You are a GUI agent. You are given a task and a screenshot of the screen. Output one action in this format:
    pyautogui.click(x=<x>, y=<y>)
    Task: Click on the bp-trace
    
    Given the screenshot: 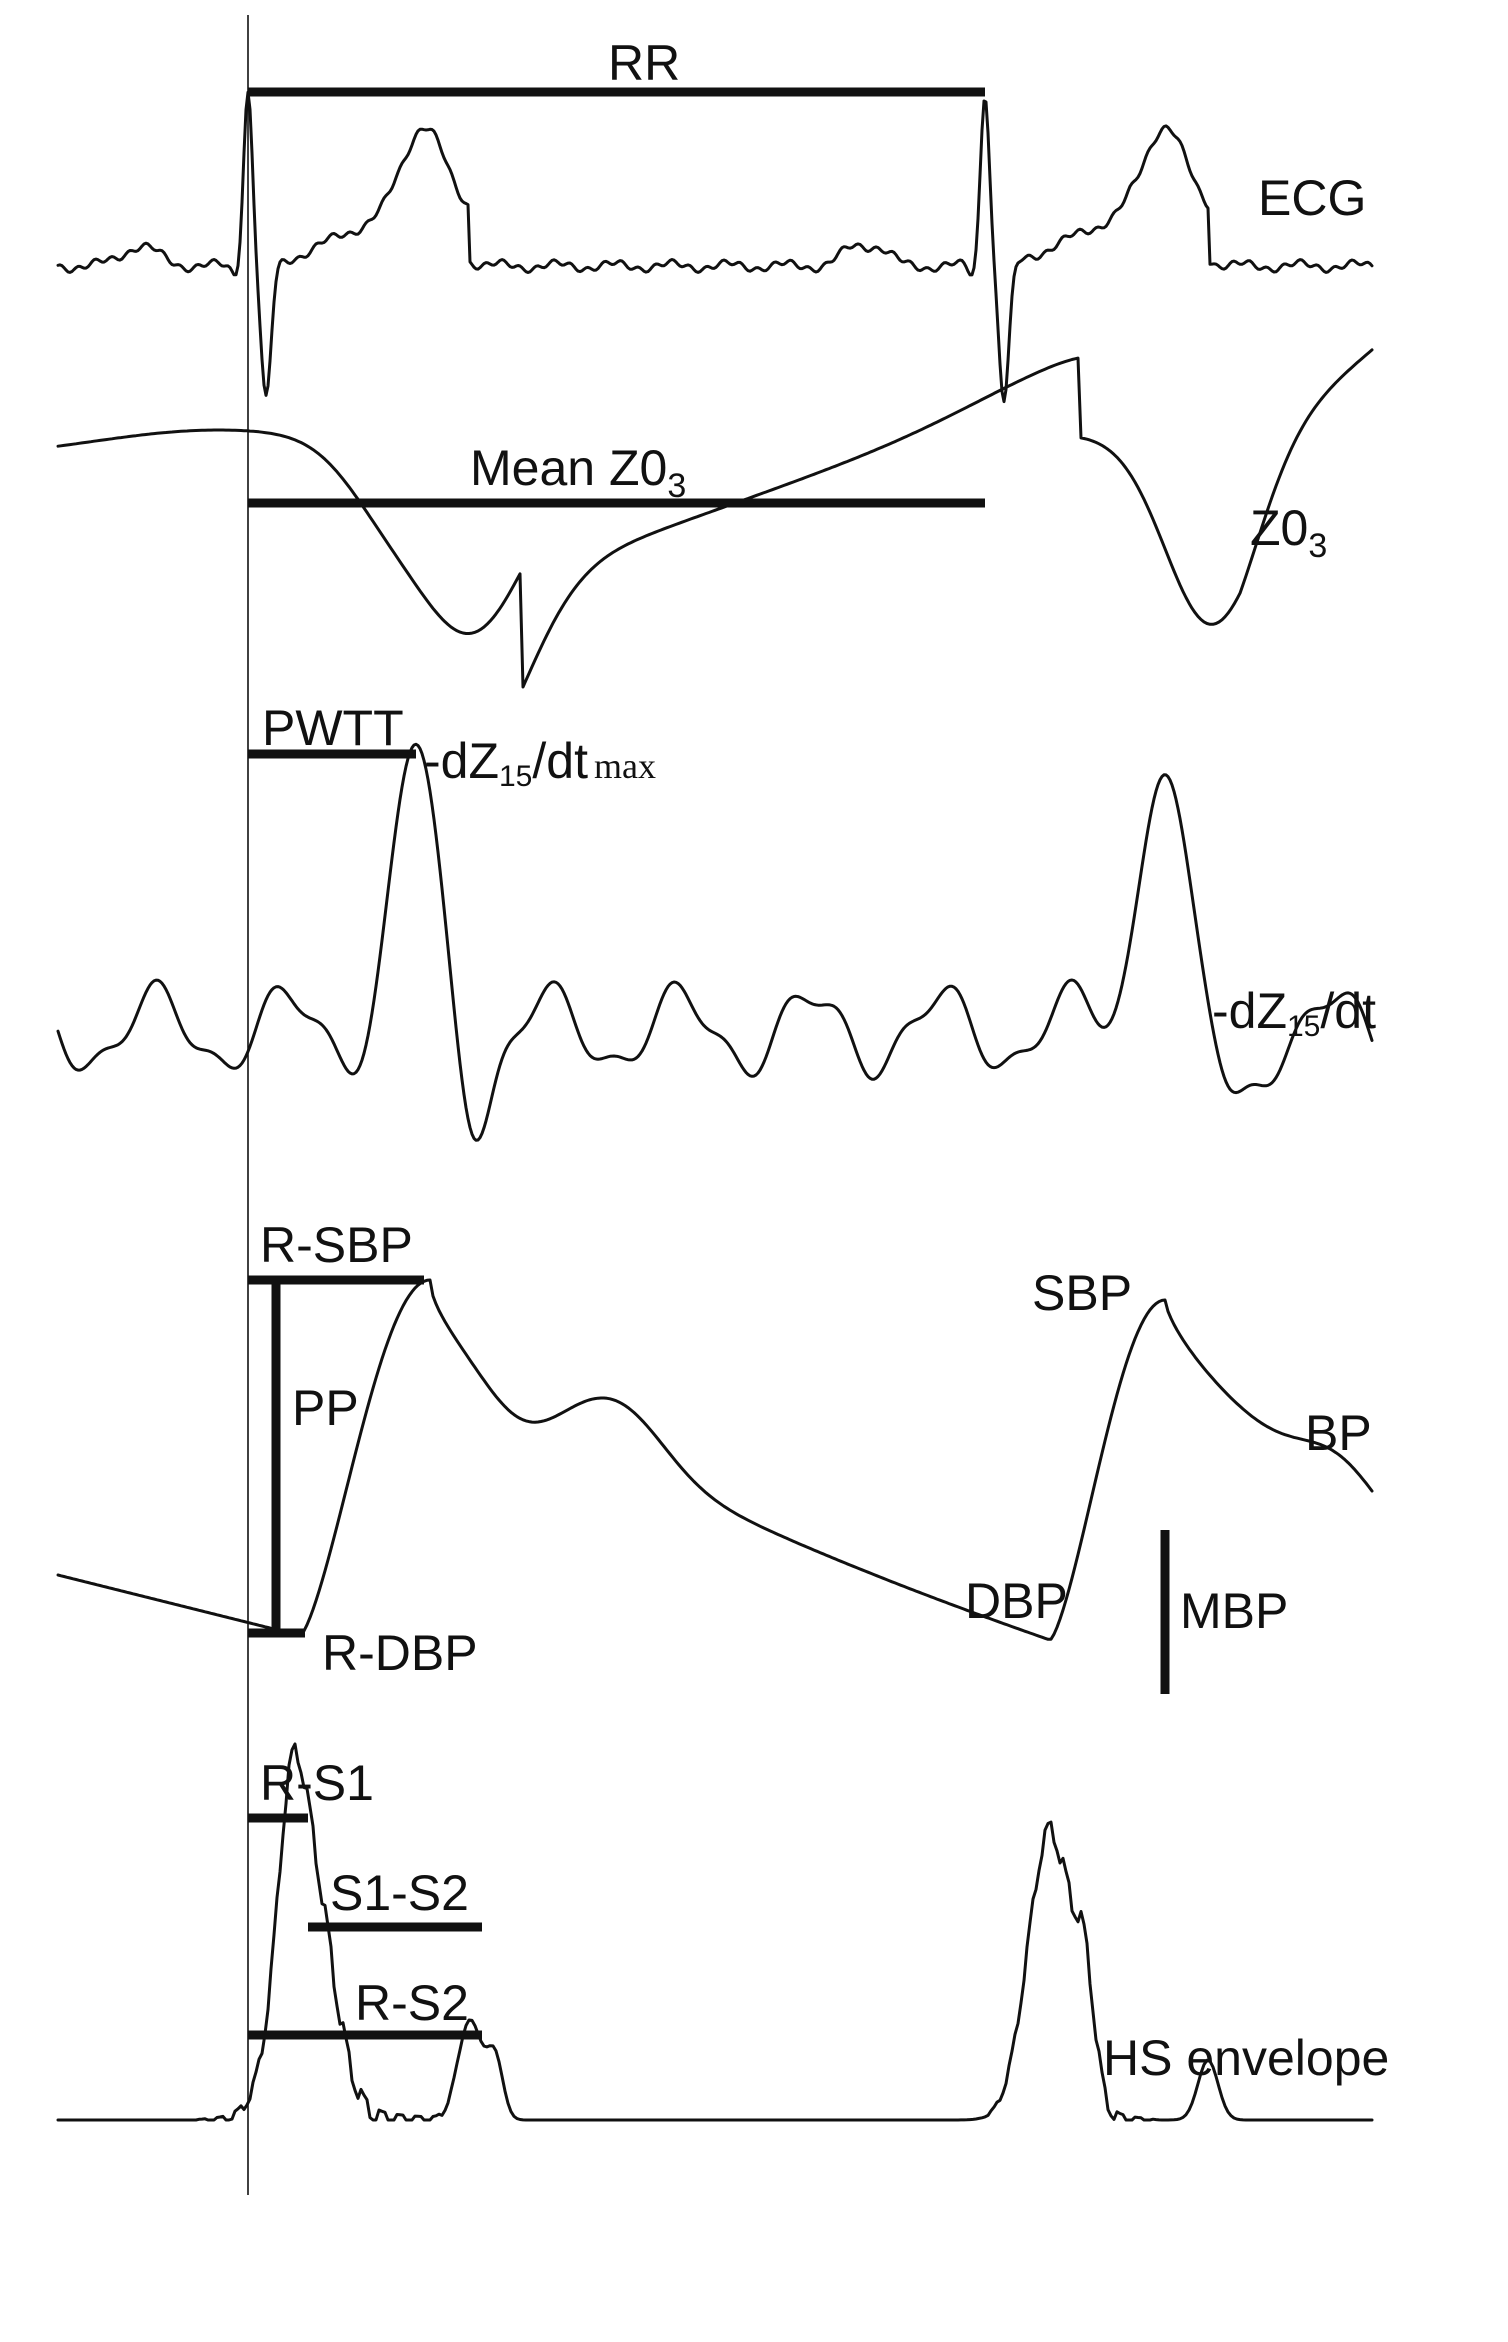 What is the action you would take?
    pyautogui.click(x=715, y=1459)
    